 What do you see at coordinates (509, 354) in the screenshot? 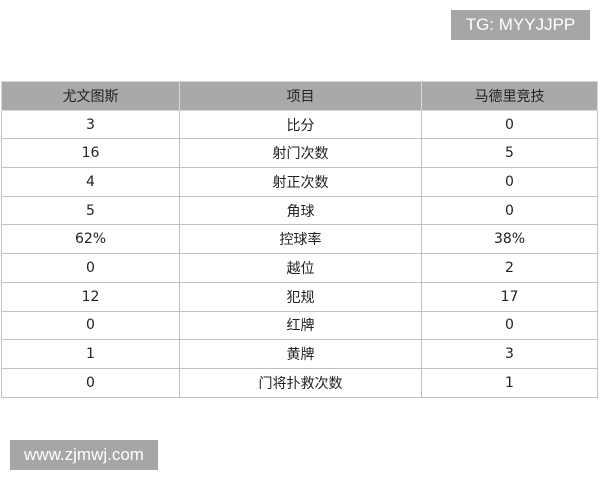
I see `away-value: 3` at bounding box center [509, 354].